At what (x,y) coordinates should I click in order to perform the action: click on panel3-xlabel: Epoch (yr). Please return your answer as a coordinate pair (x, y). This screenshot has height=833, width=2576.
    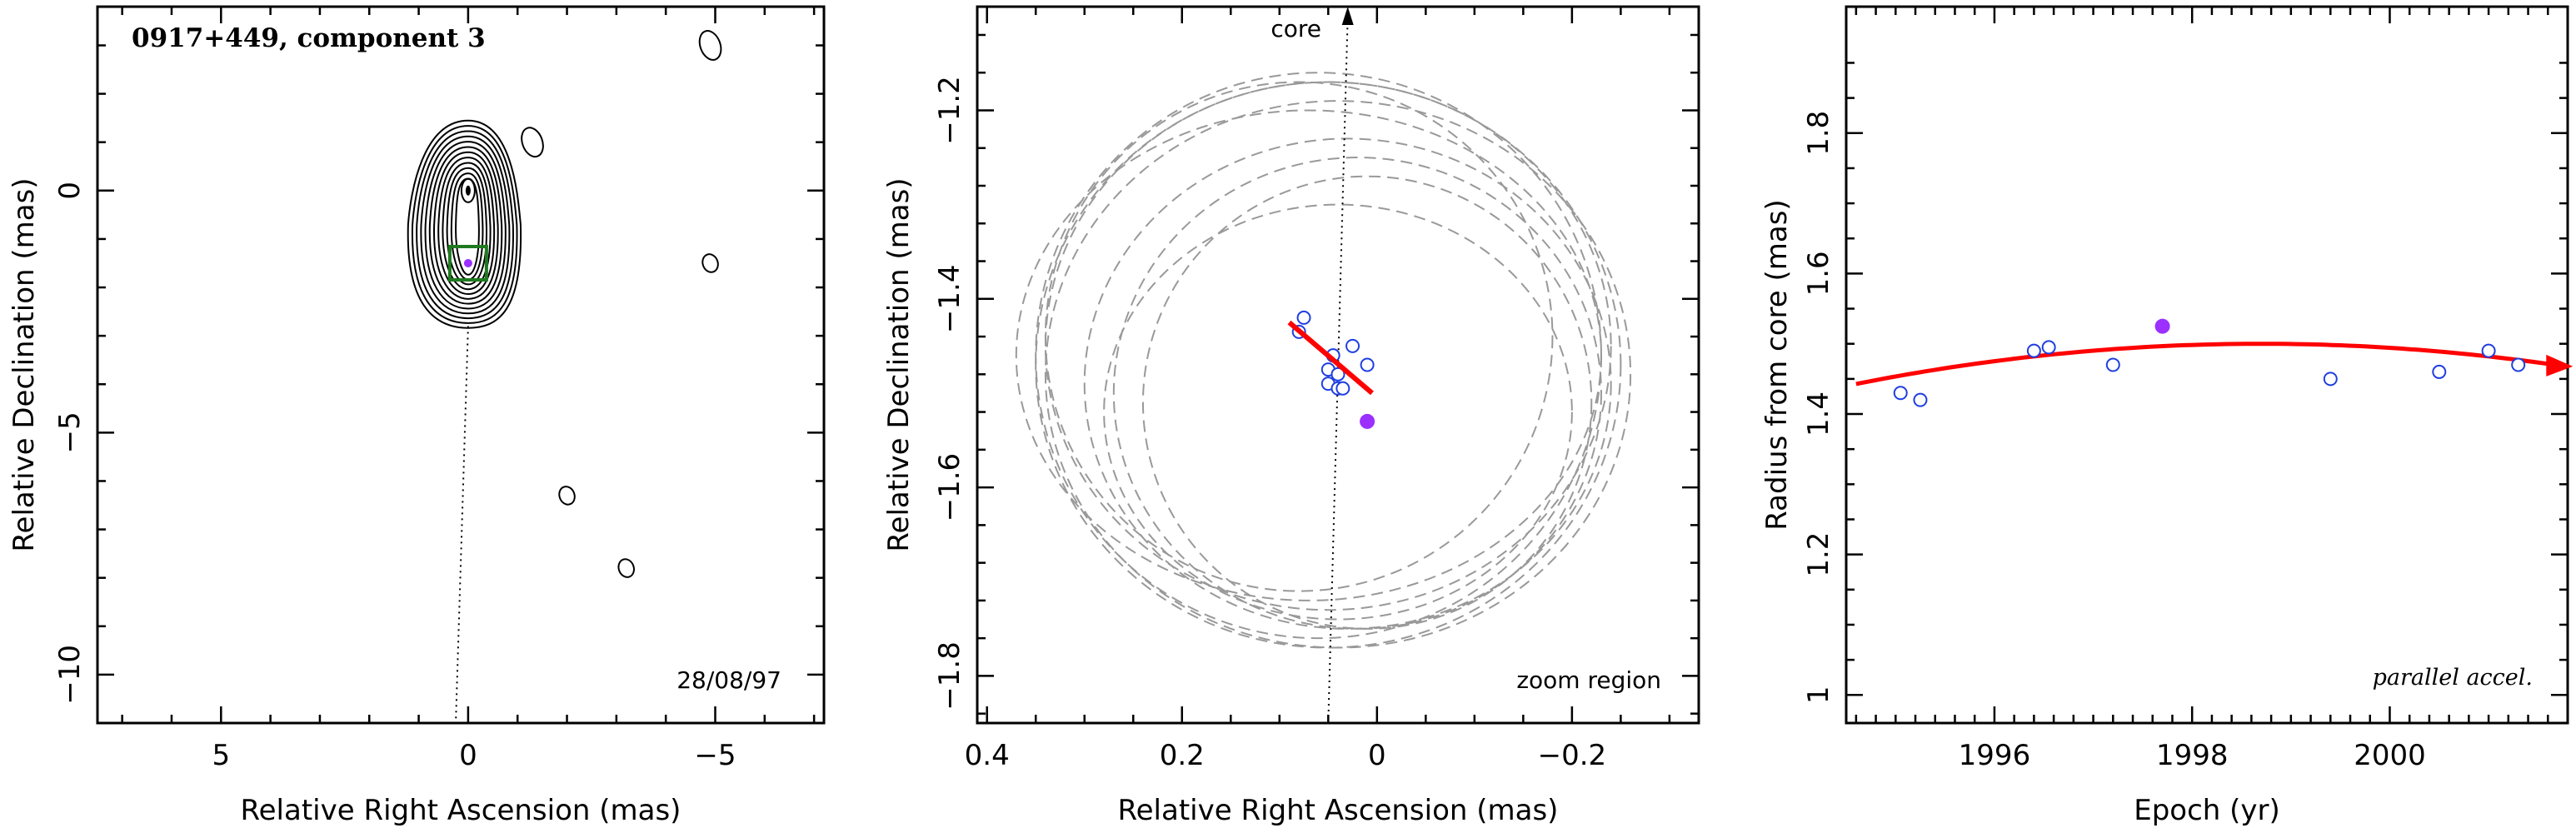
    Looking at the image, I should click on (2207, 810).